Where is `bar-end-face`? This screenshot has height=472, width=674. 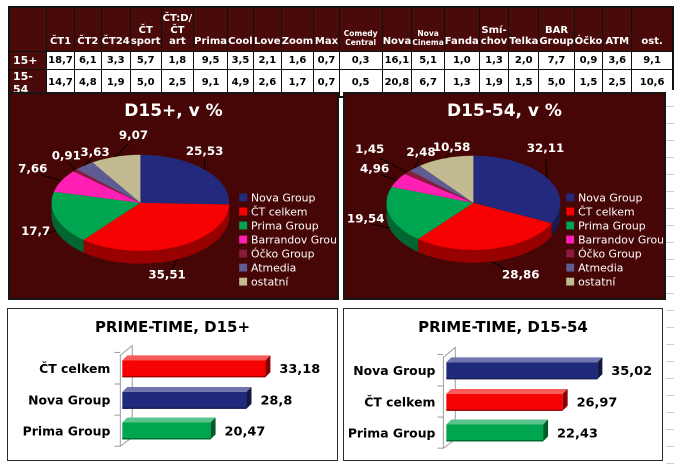 bar-end-face is located at coordinates (249, 397).